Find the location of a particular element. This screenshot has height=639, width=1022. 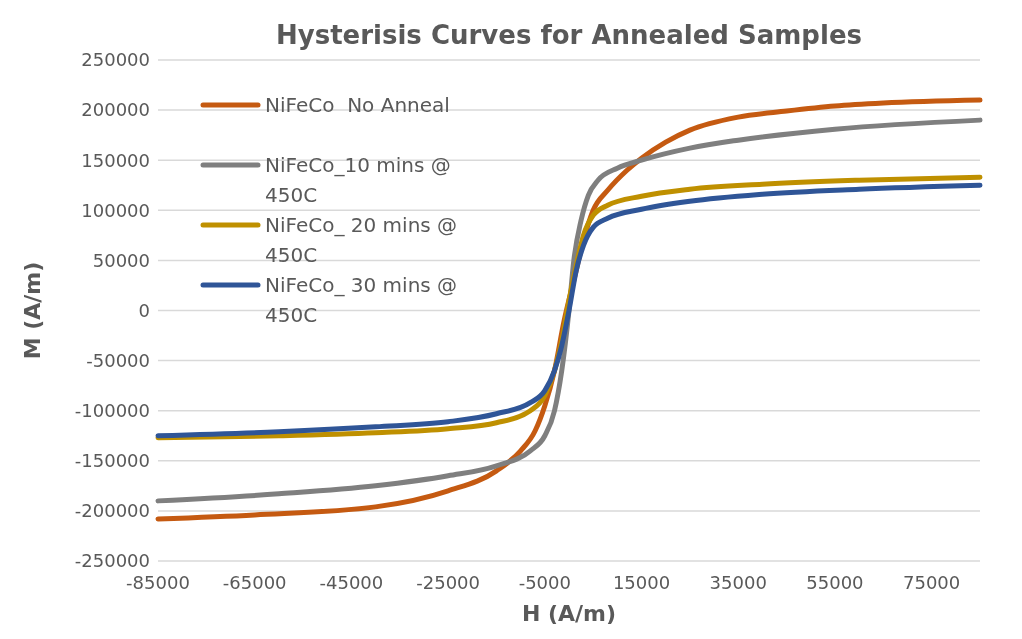

y-tick-label: 0 is located at coordinates (144, 310).